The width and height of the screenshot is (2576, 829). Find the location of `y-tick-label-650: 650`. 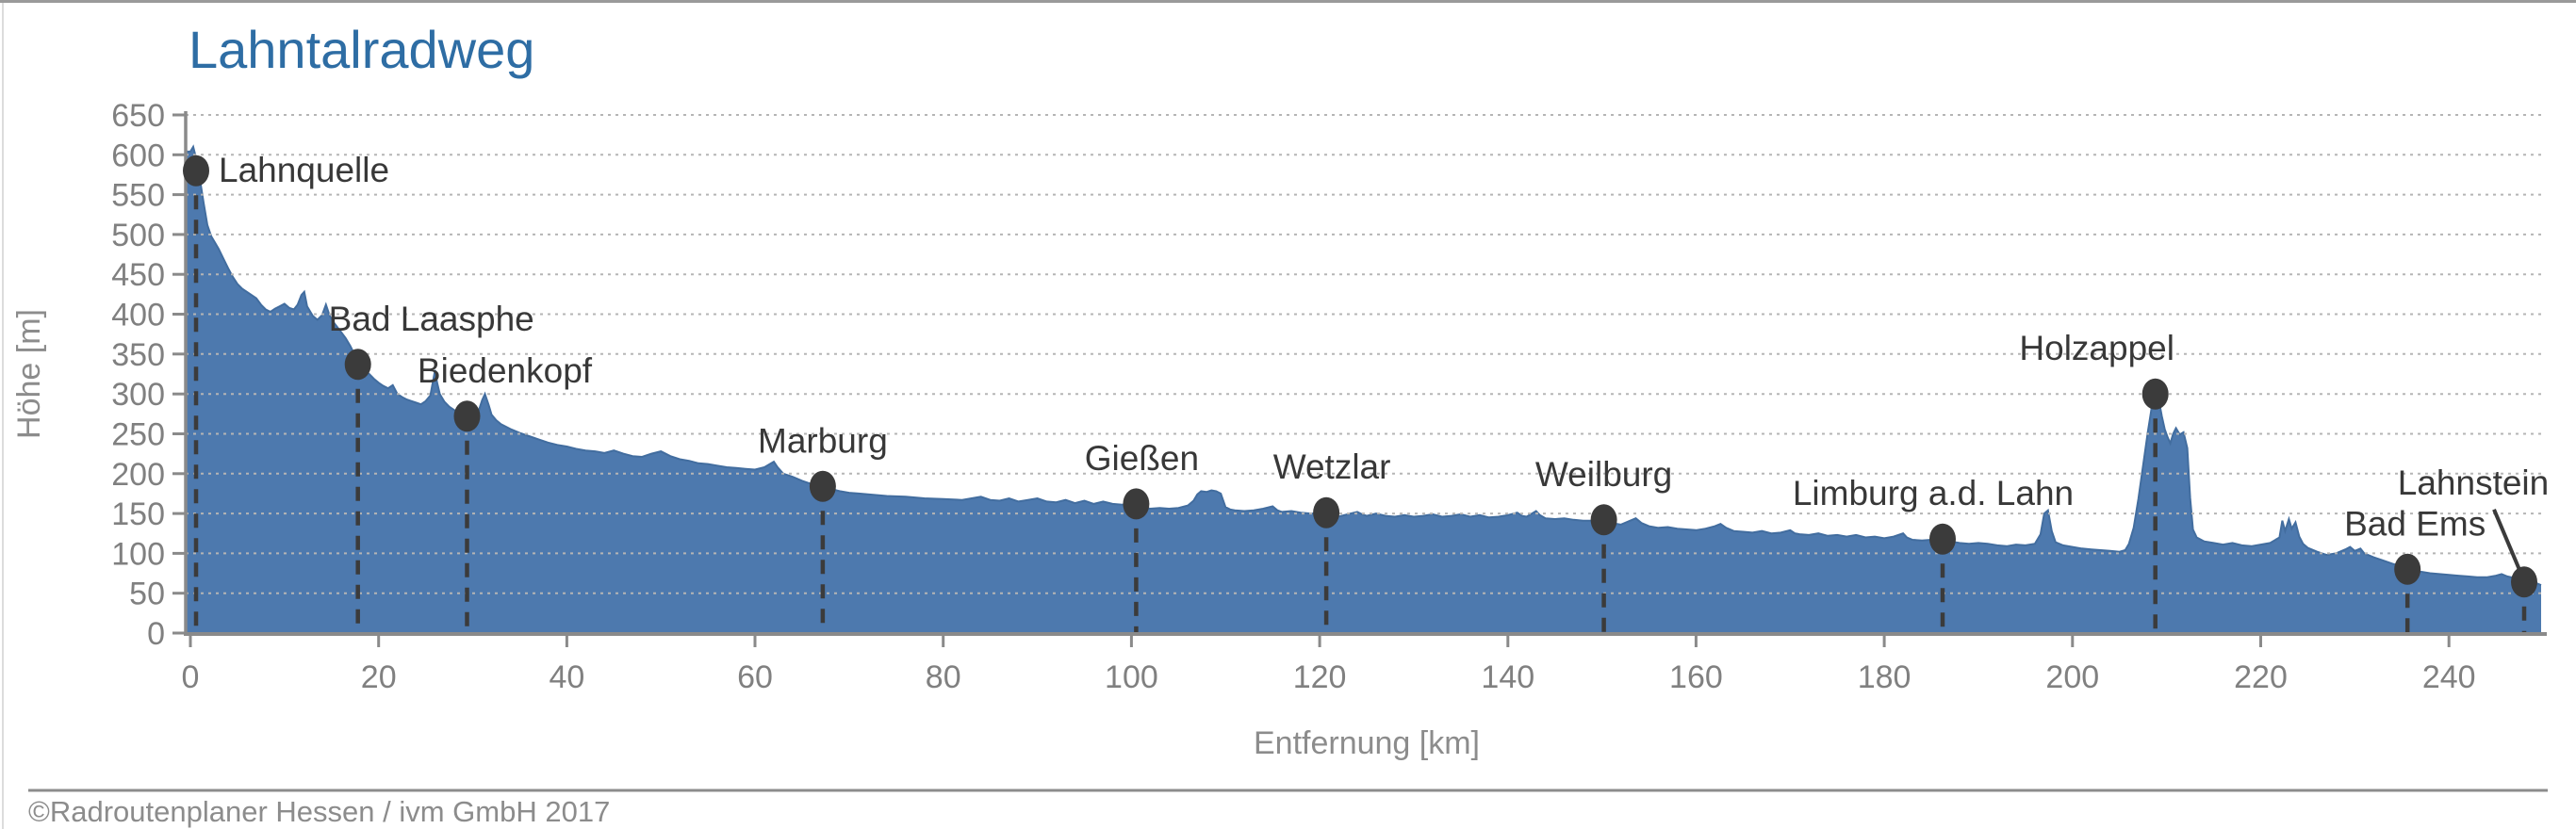

y-tick-label-650: 650 is located at coordinates (138, 116).